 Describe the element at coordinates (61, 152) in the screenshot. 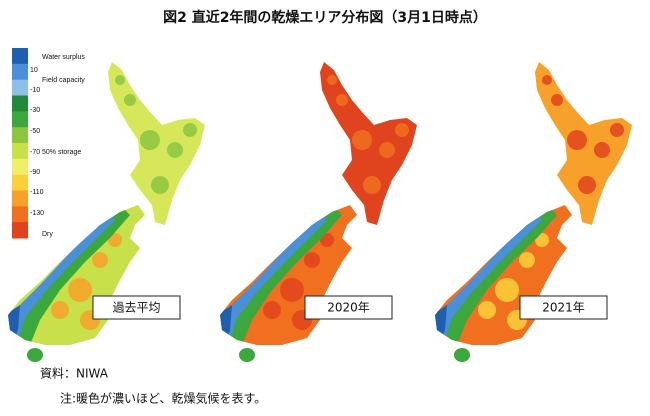

I see `legend-label: 50% storage` at that location.